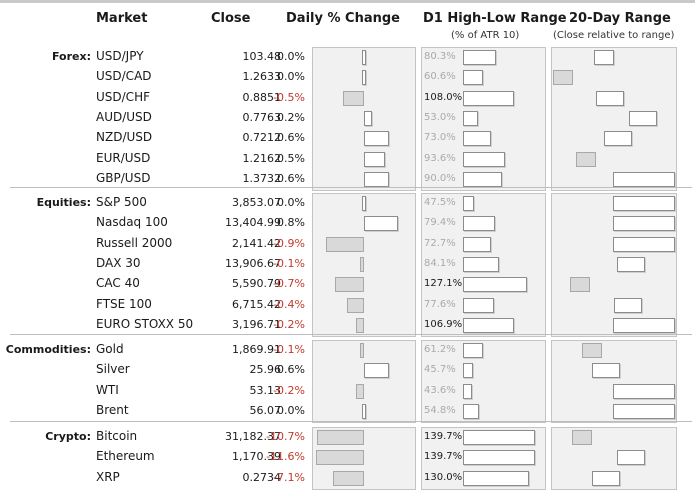  I want to click on daily-change-value: -0.2%, so click(289, 390).